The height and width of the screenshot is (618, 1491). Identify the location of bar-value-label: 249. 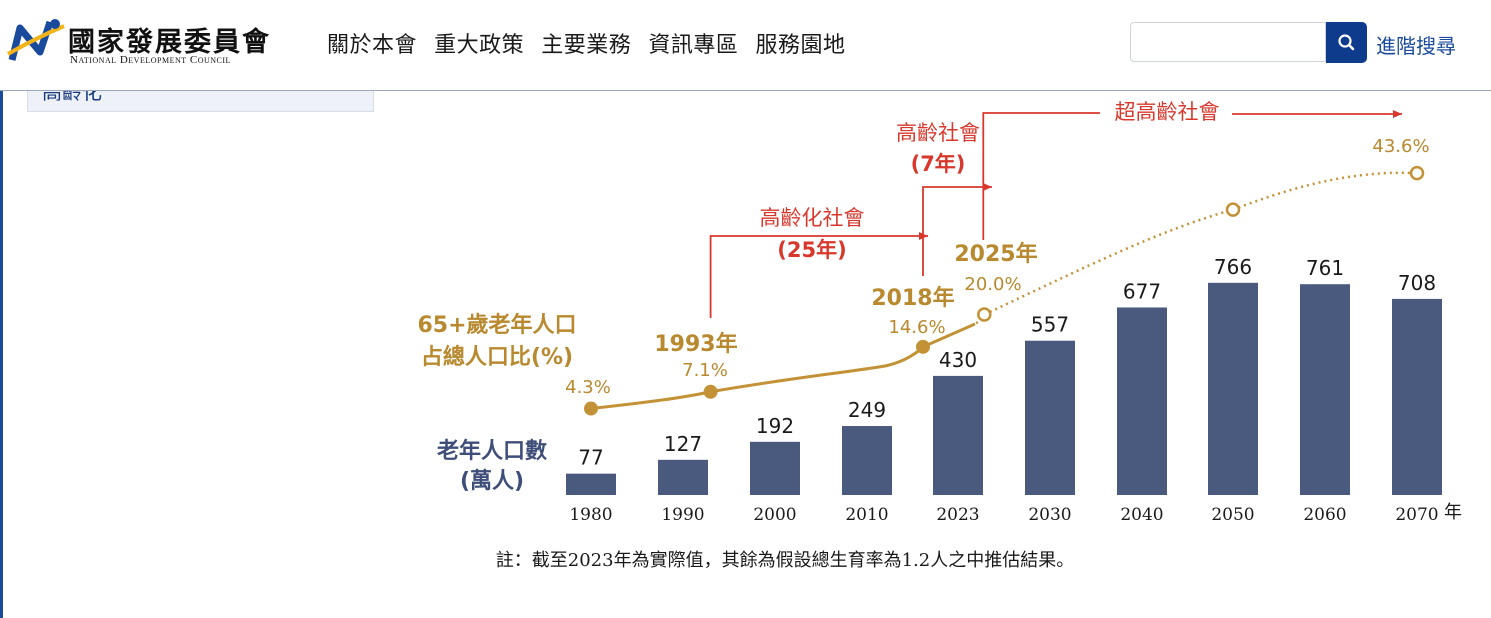
(867, 410).